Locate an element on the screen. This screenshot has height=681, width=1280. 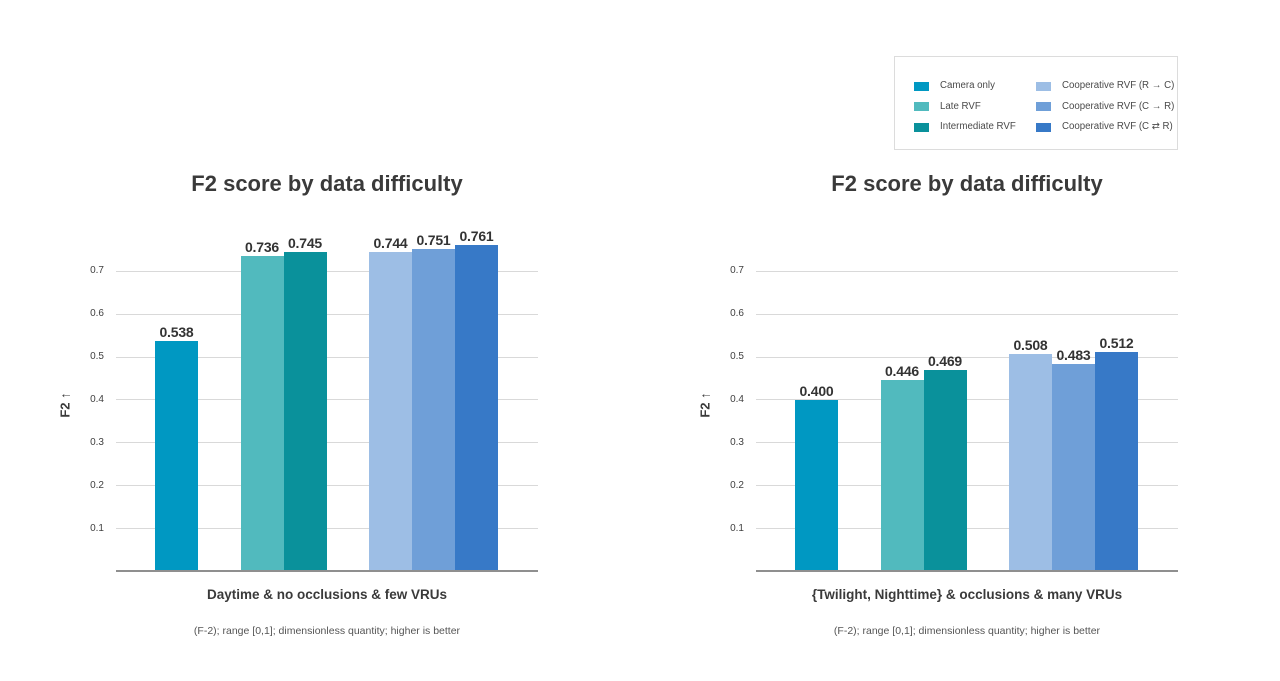
bar-value-label: 0.483 is located at coordinates (1073, 355).